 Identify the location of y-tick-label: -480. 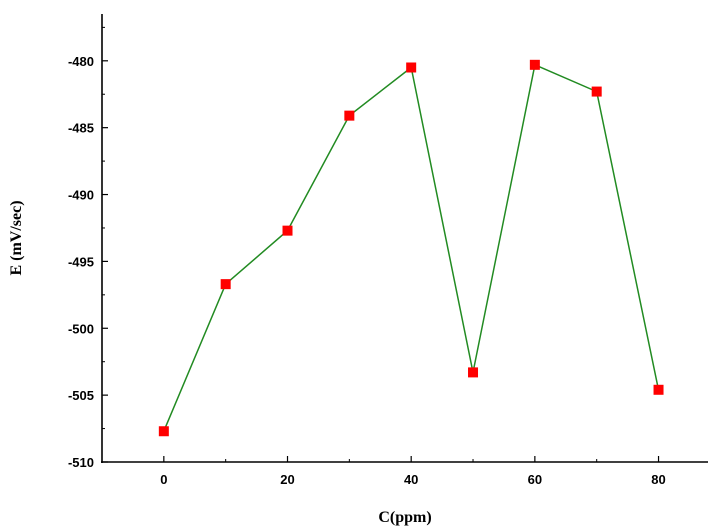
(81, 61).